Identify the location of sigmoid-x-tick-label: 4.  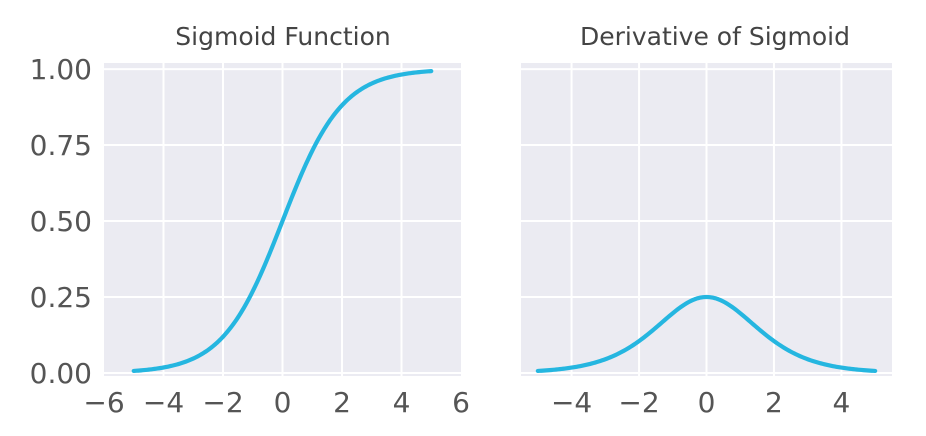
(402, 402).